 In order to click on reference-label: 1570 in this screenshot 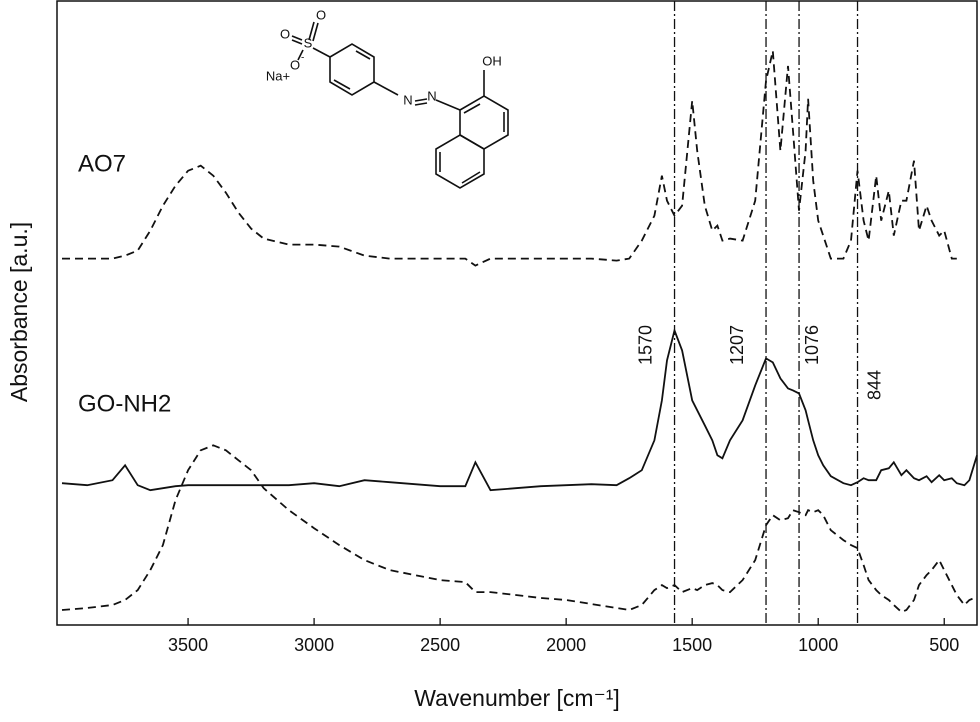, I will do `click(645, 345)`.